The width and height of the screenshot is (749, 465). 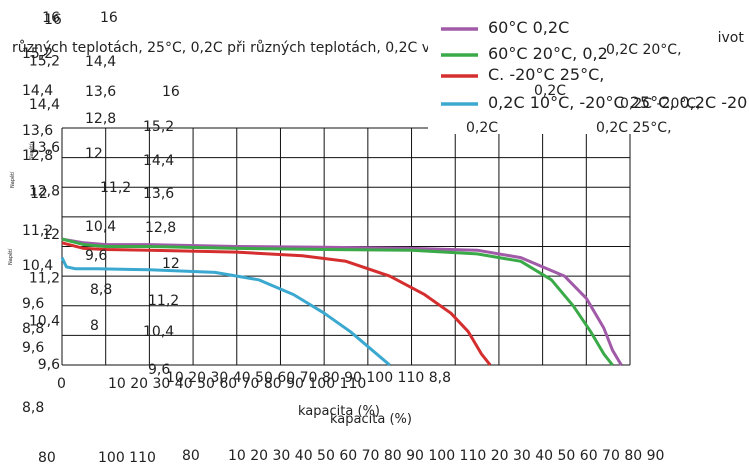 I want to click on legend-note: 0,2C -20°C,, so click(x=660, y=104).